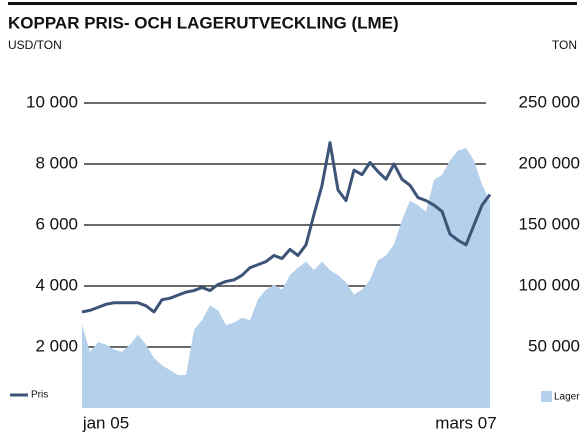 The image size is (585, 433). I want to click on y-tick-label: 6 000, so click(56, 223).